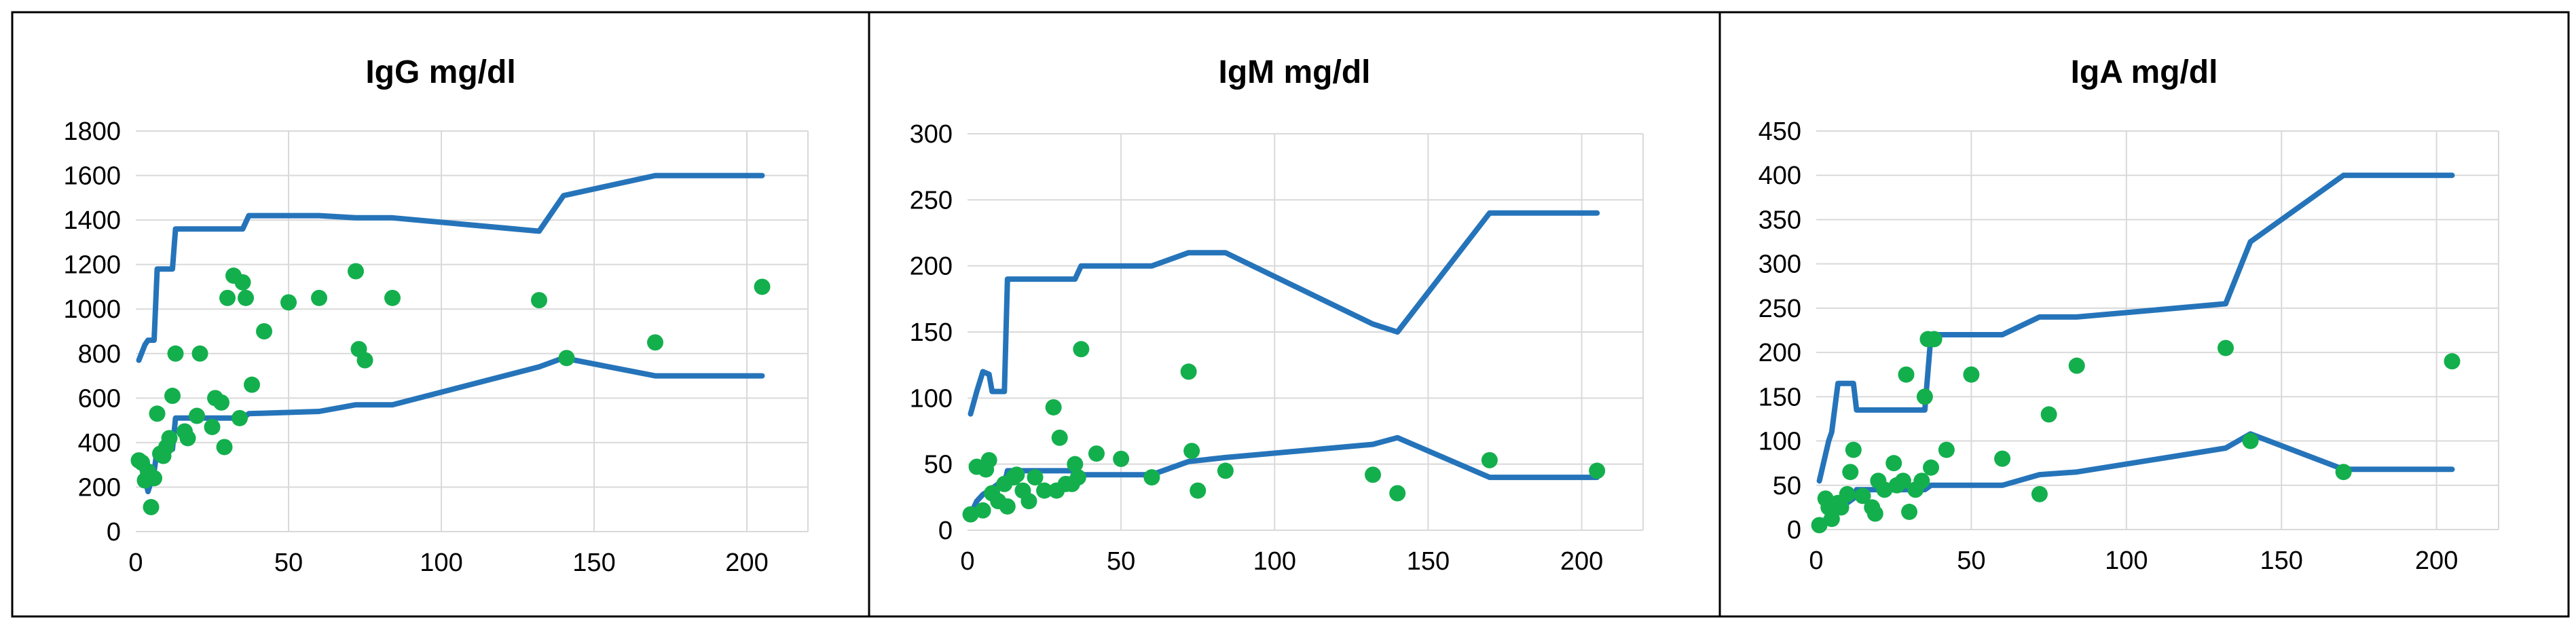  I want to click on y-tick-label: 1800, so click(92, 131).